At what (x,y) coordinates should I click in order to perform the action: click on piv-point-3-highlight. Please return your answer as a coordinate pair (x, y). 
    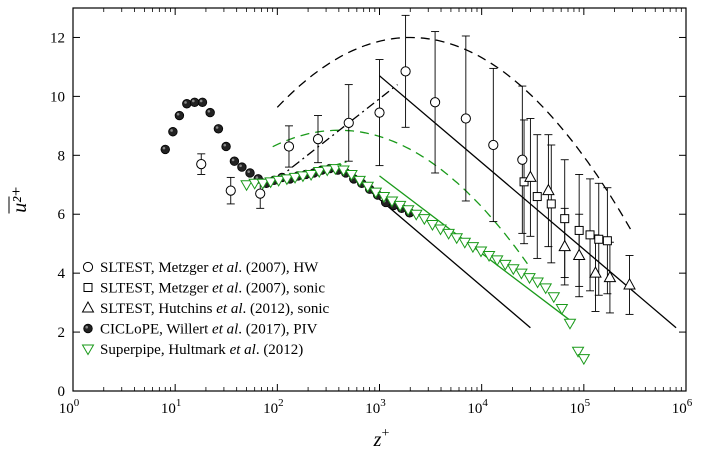
    Looking at the image, I should click on (185, 102).